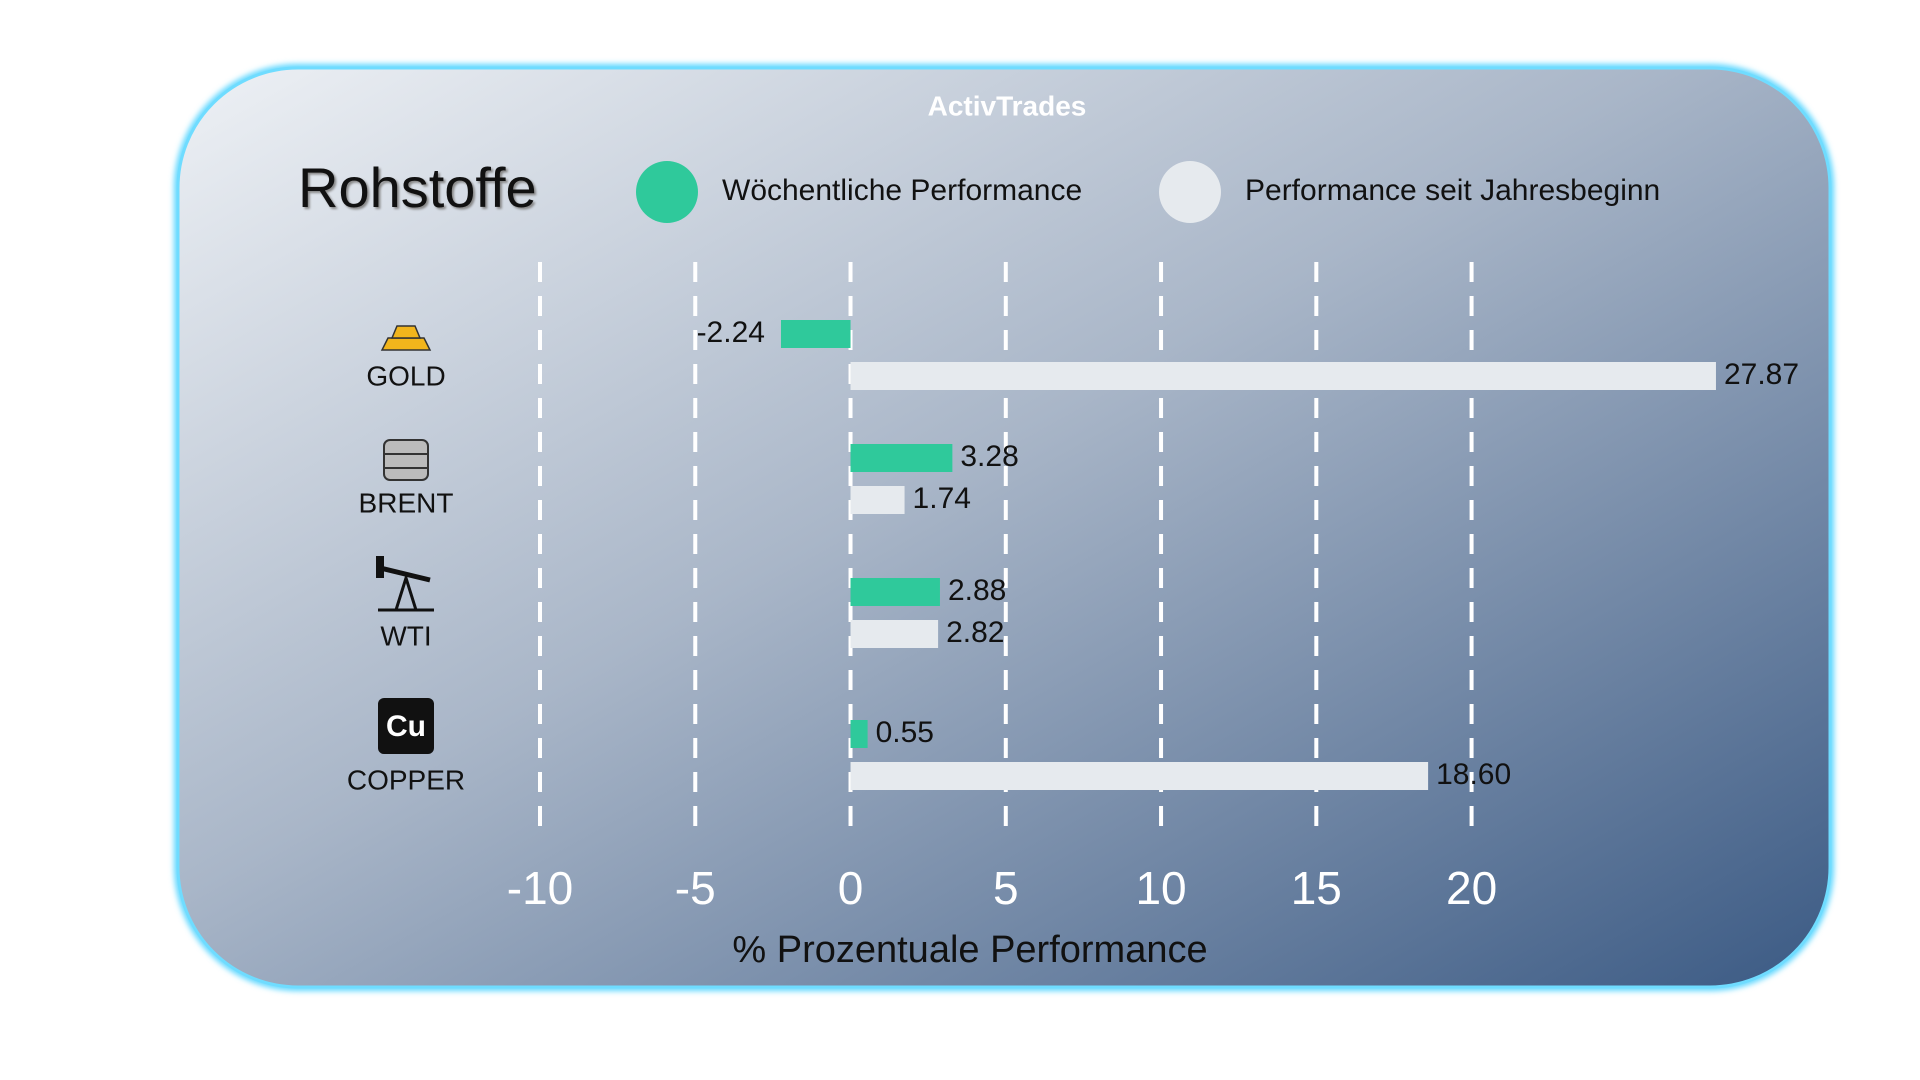 This screenshot has width=1920, height=1080. Describe the element at coordinates (406, 779) in the screenshot. I see `category-label: COPPER` at that location.